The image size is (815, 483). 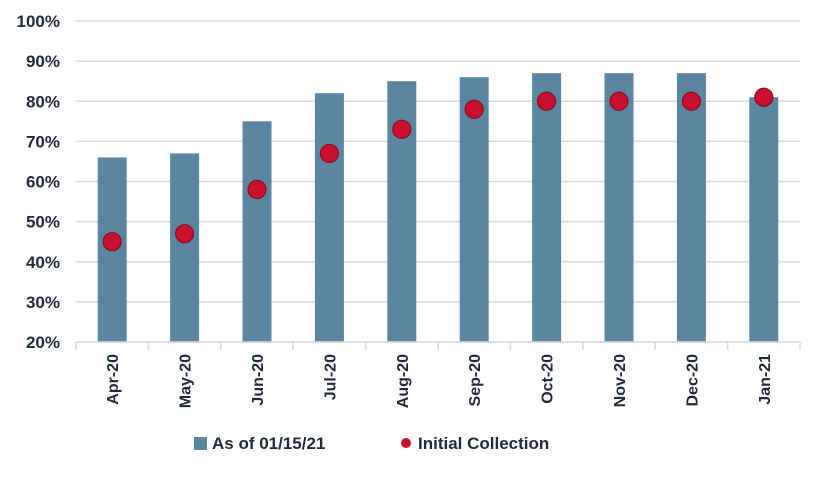 I want to click on y-tick-label: 30%, so click(x=43, y=302).